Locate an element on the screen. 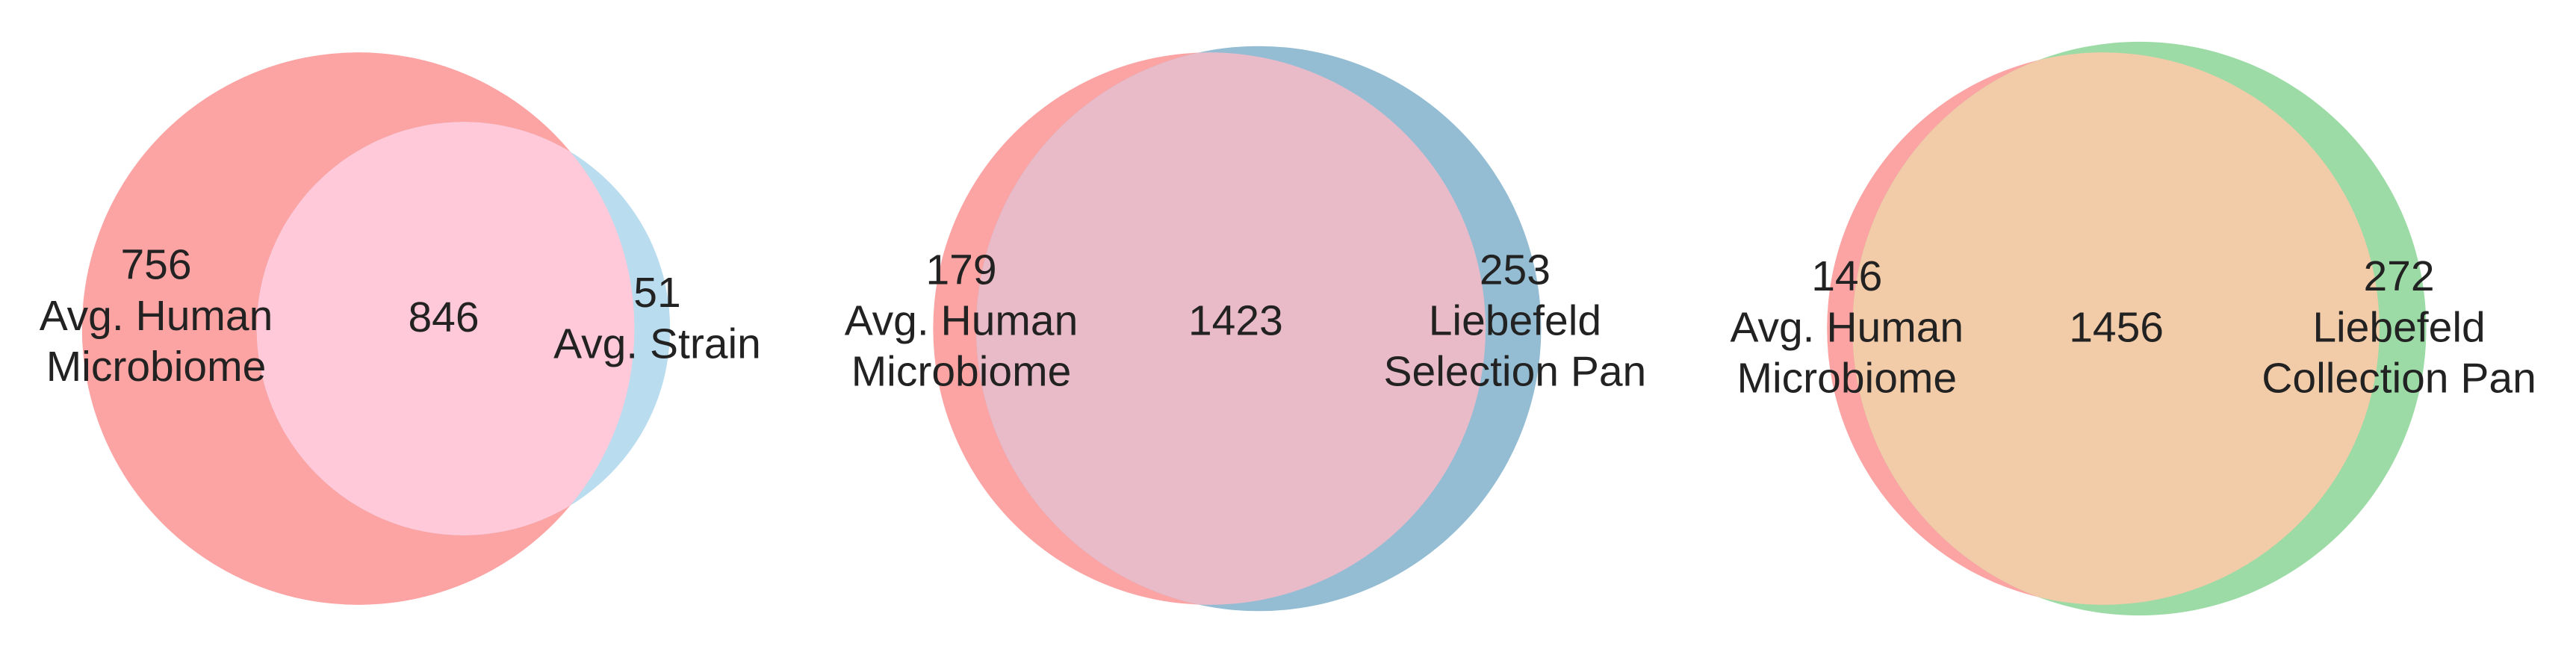  count-label: 253 is located at coordinates (1516, 270).